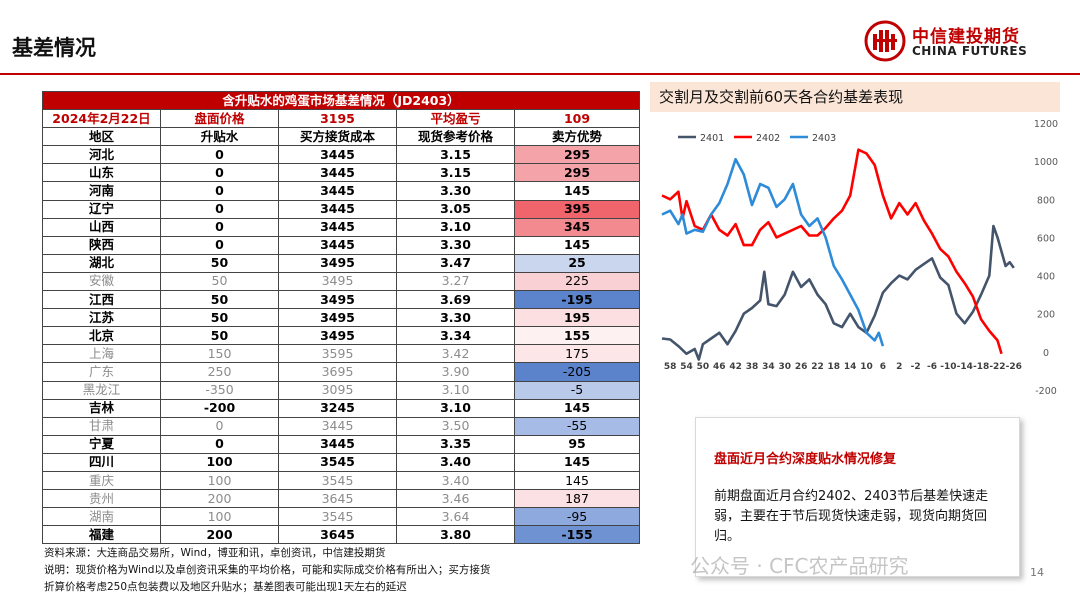  Describe the element at coordinates (456, 245) in the screenshot. I see `spot-price-cell: 3.30` at that location.